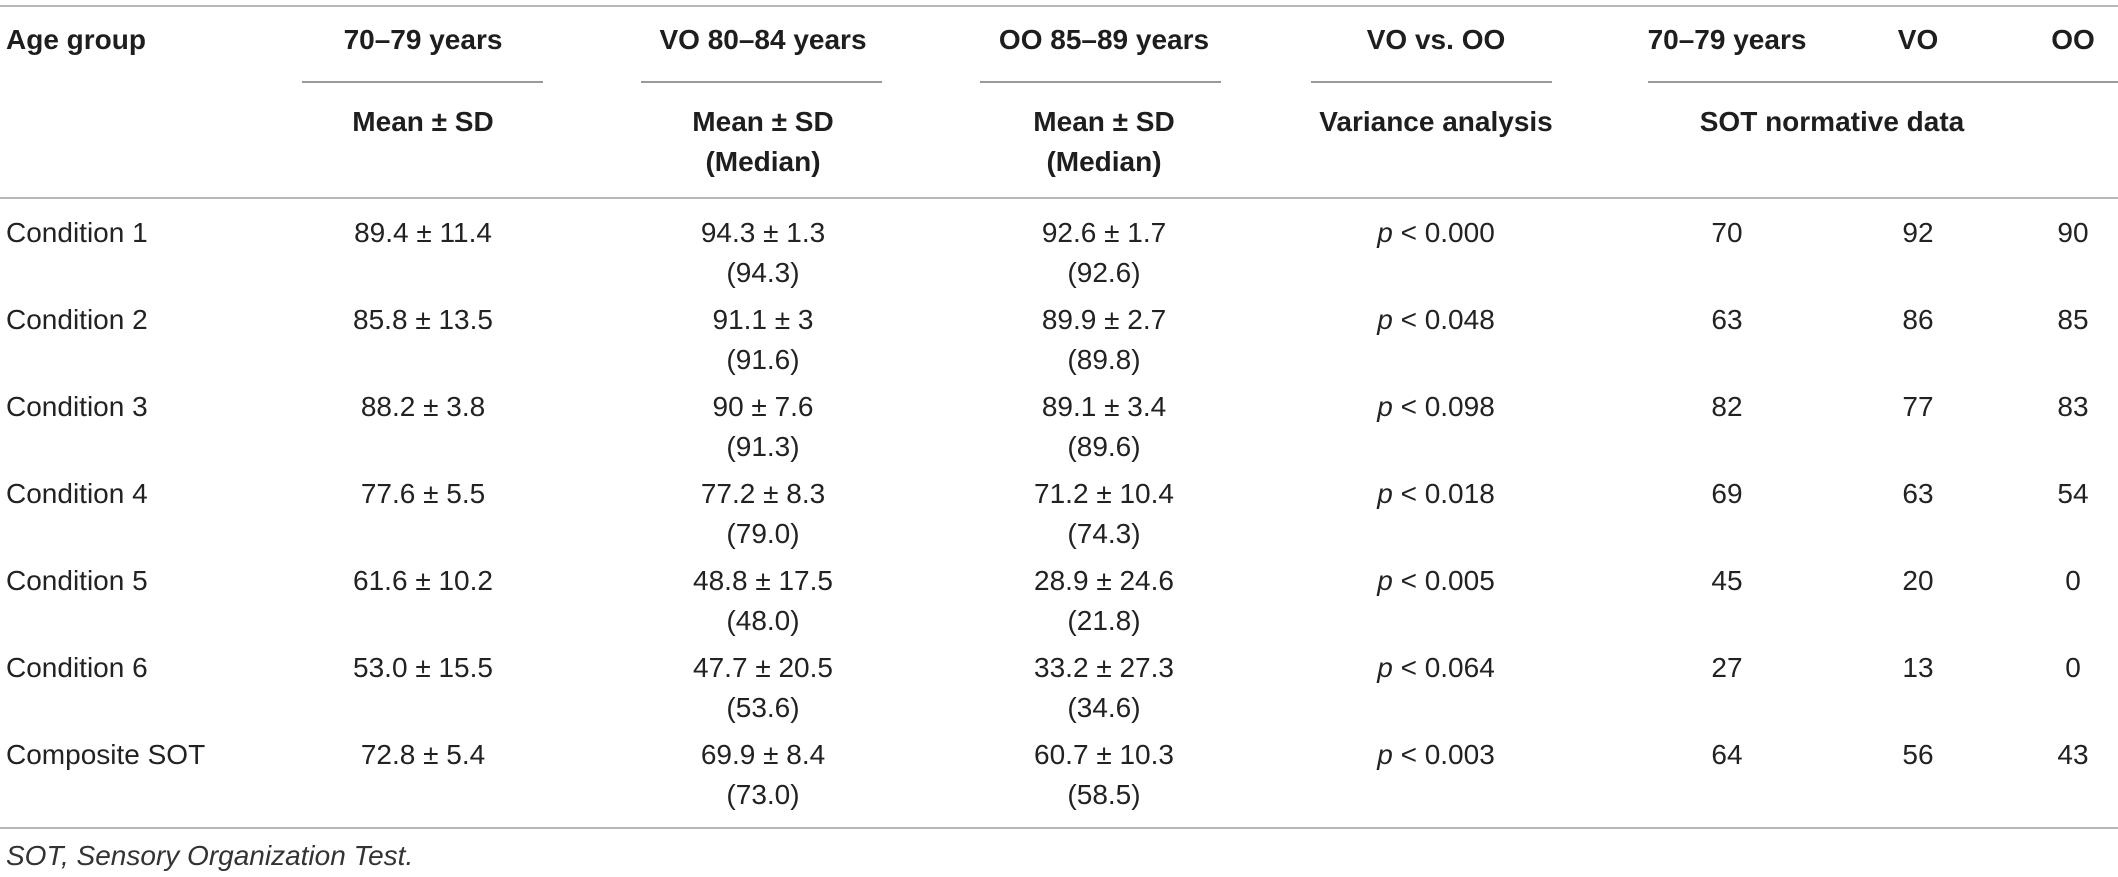 This screenshot has width=2118, height=877. I want to click on cell-norm-oo: 85, so click(2073, 319).